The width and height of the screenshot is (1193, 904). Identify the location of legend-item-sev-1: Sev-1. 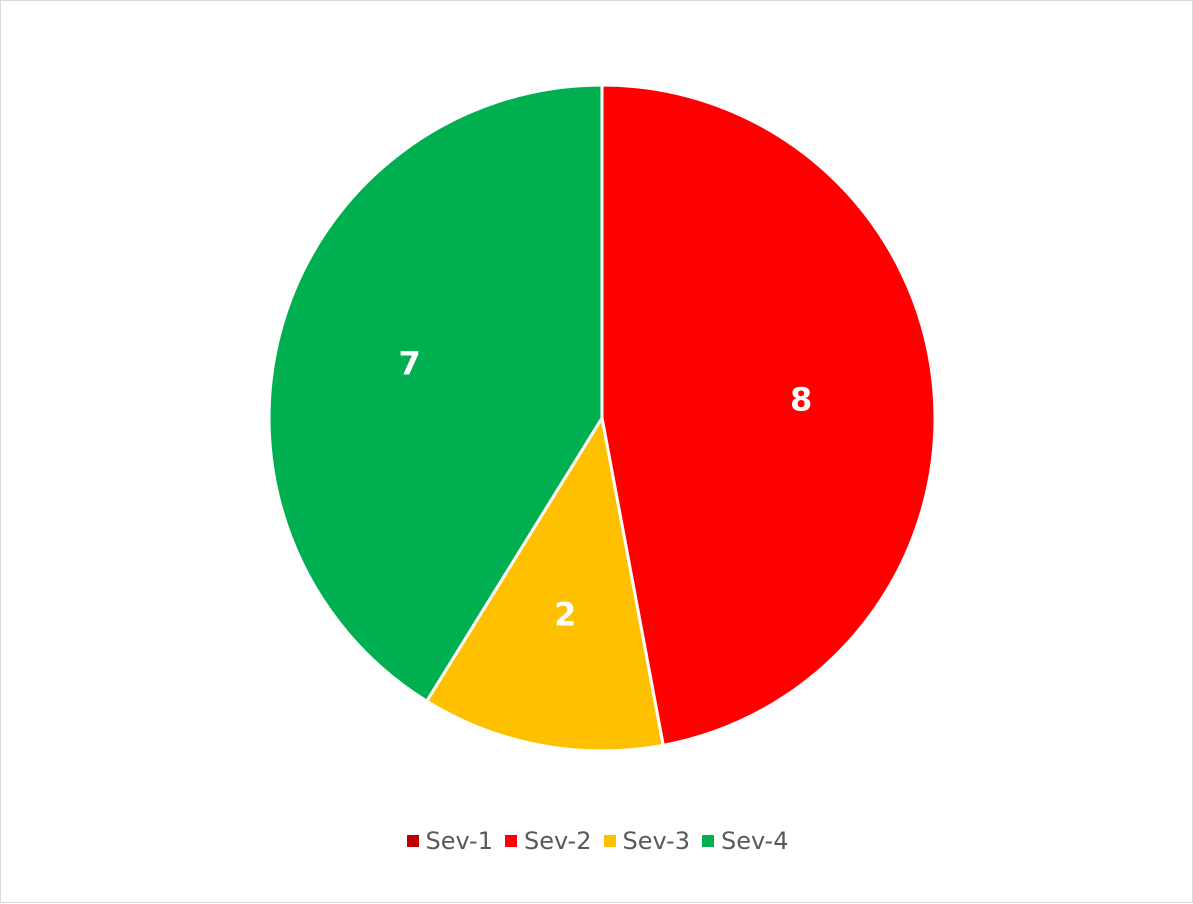
(450, 841).